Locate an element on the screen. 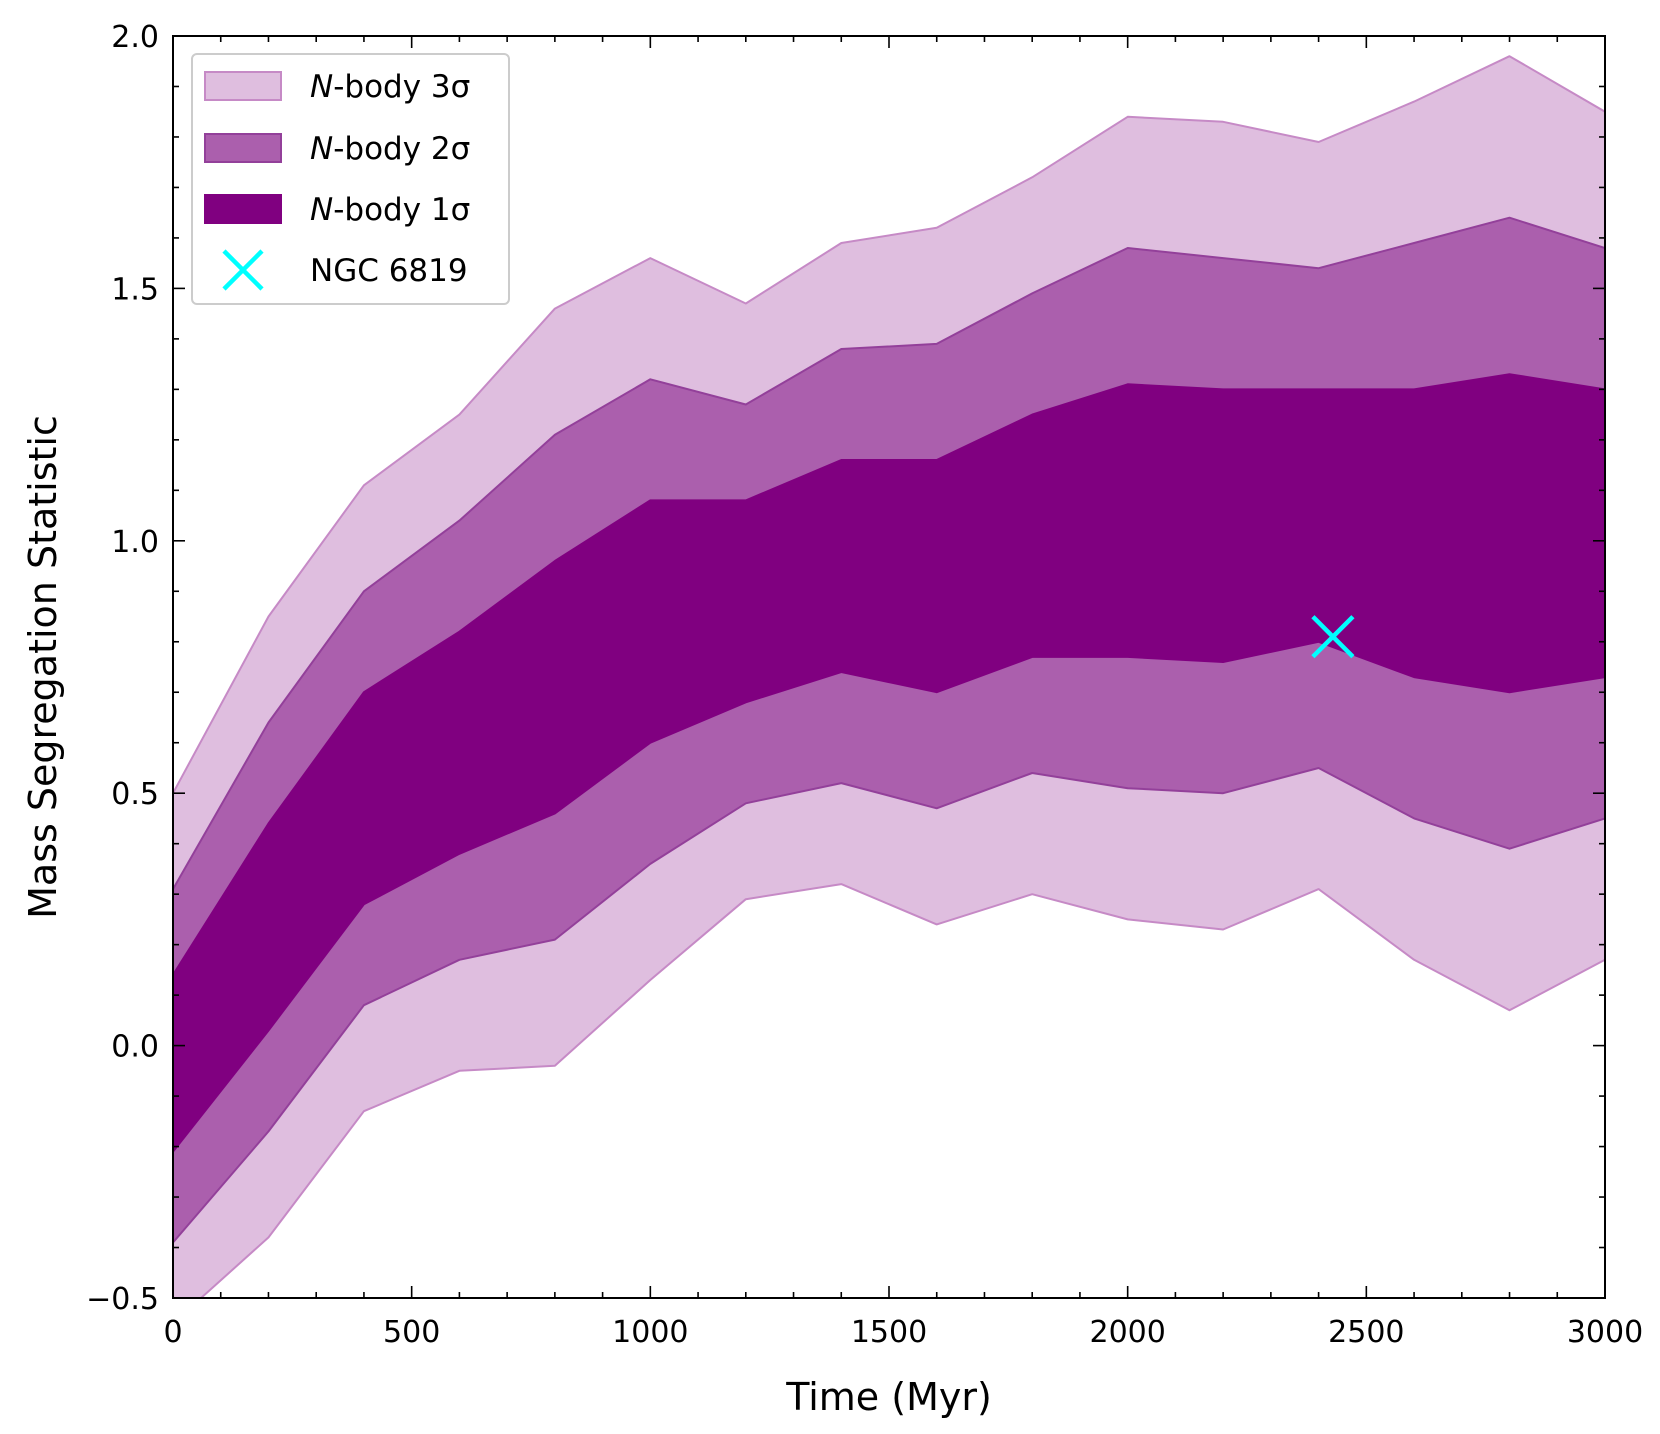 The width and height of the screenshot is (1660, 1434). legend-label-ngc-6819: NGC 6819 is located at coordinates (389, 271).